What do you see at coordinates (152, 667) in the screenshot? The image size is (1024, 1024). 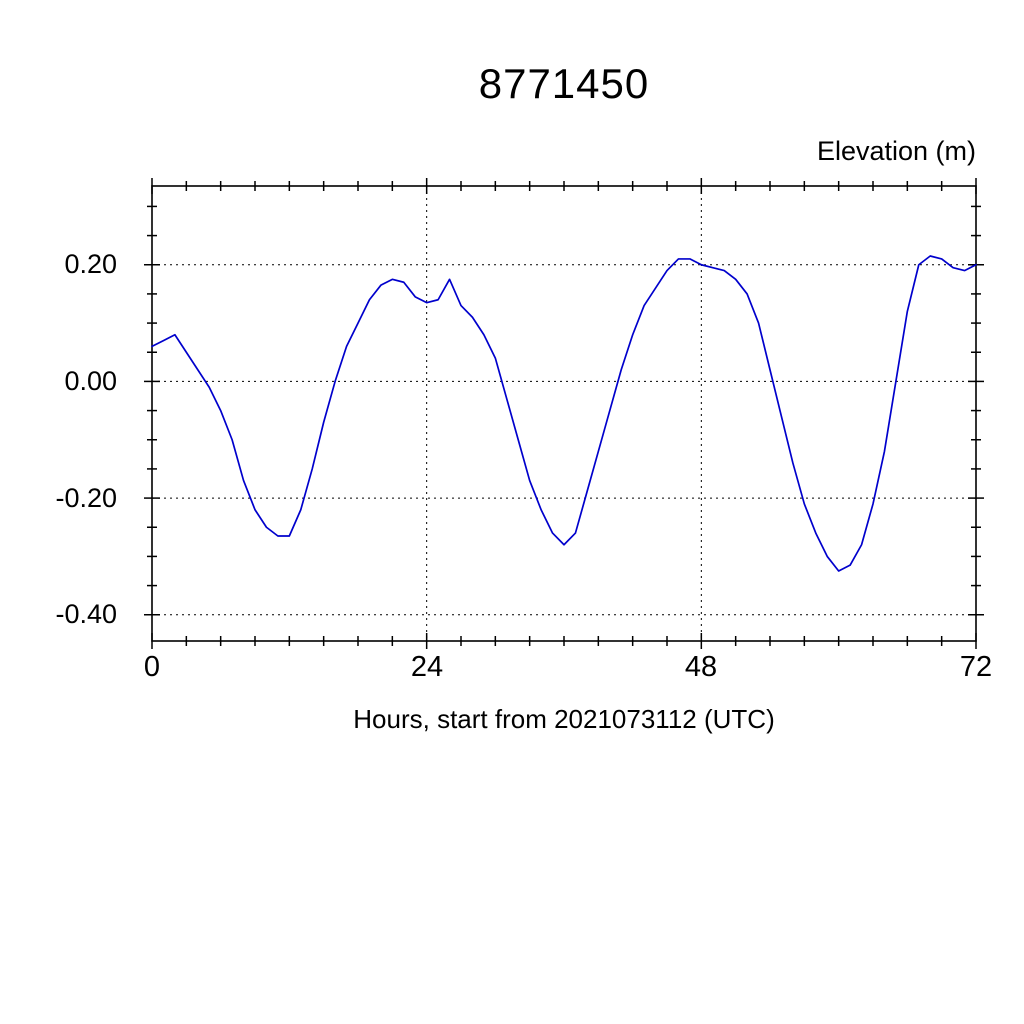 I see `x-tick-label: 0` at bounding box center [152, 667].